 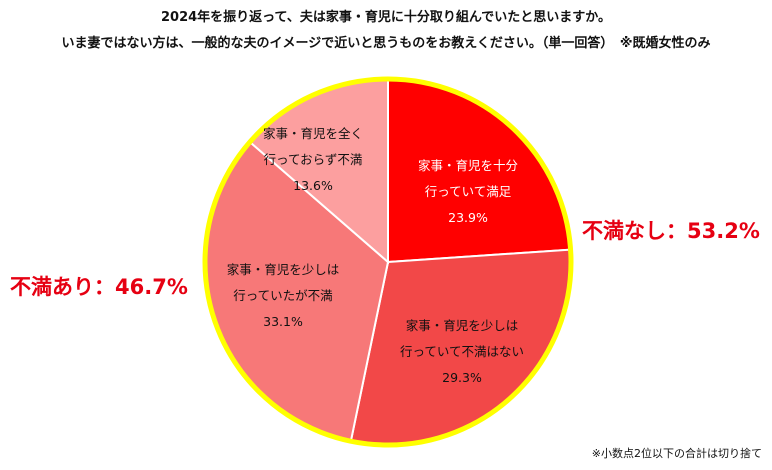 What do you see at coordinates (99, 287) in the screenshot?
I see `callout-dissatisfaction: 不満あり：46.7%` at bounding box center [99, 287].